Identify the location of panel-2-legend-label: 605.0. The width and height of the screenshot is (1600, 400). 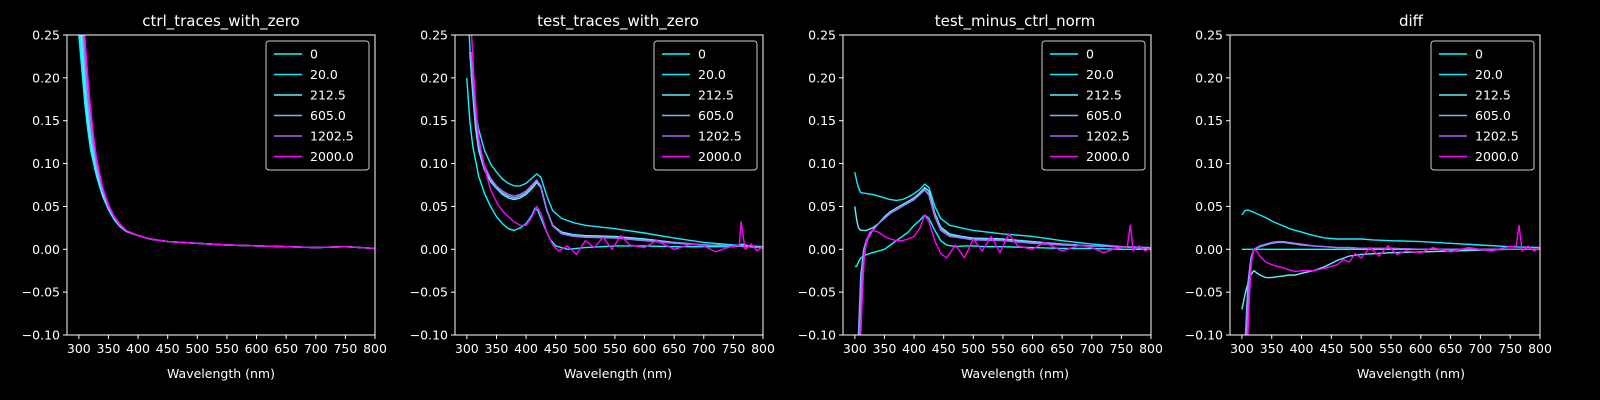
(716, 115).